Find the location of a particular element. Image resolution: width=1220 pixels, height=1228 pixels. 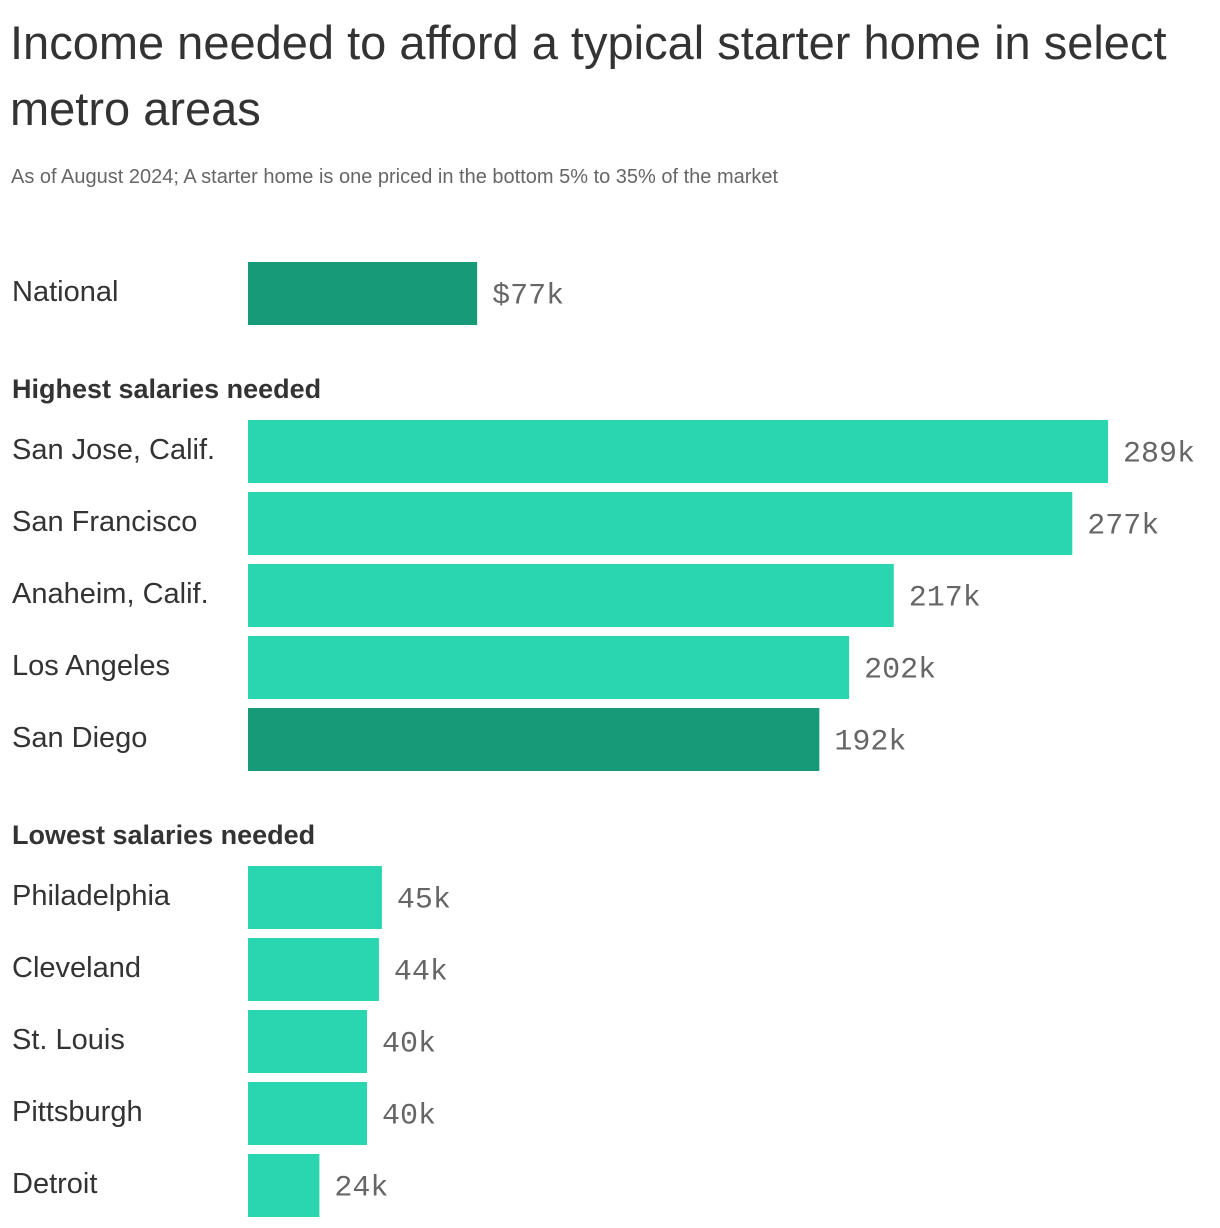

category-label: National is located at coordinates (65, 292).